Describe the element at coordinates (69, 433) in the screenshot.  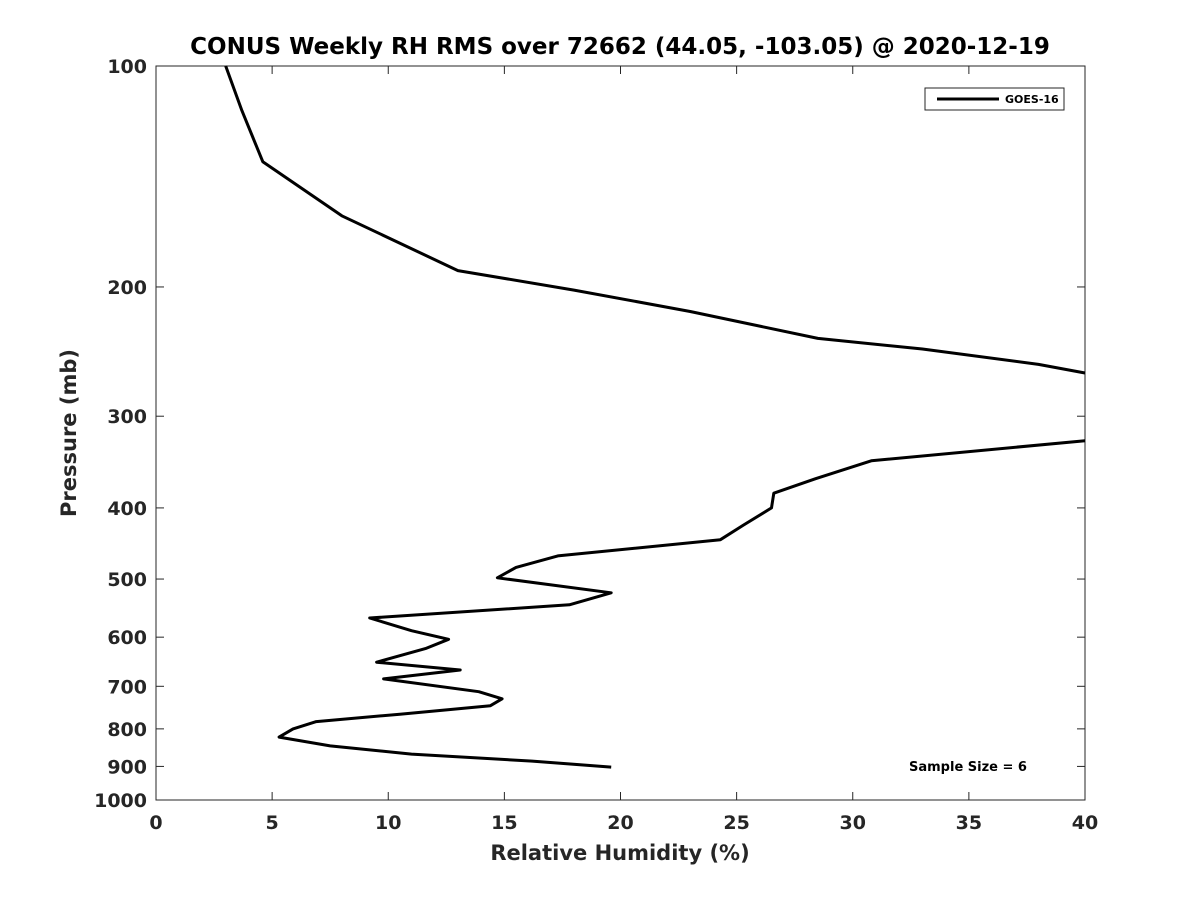
I see `y-axis-title: Pressure (mb)` at that location.